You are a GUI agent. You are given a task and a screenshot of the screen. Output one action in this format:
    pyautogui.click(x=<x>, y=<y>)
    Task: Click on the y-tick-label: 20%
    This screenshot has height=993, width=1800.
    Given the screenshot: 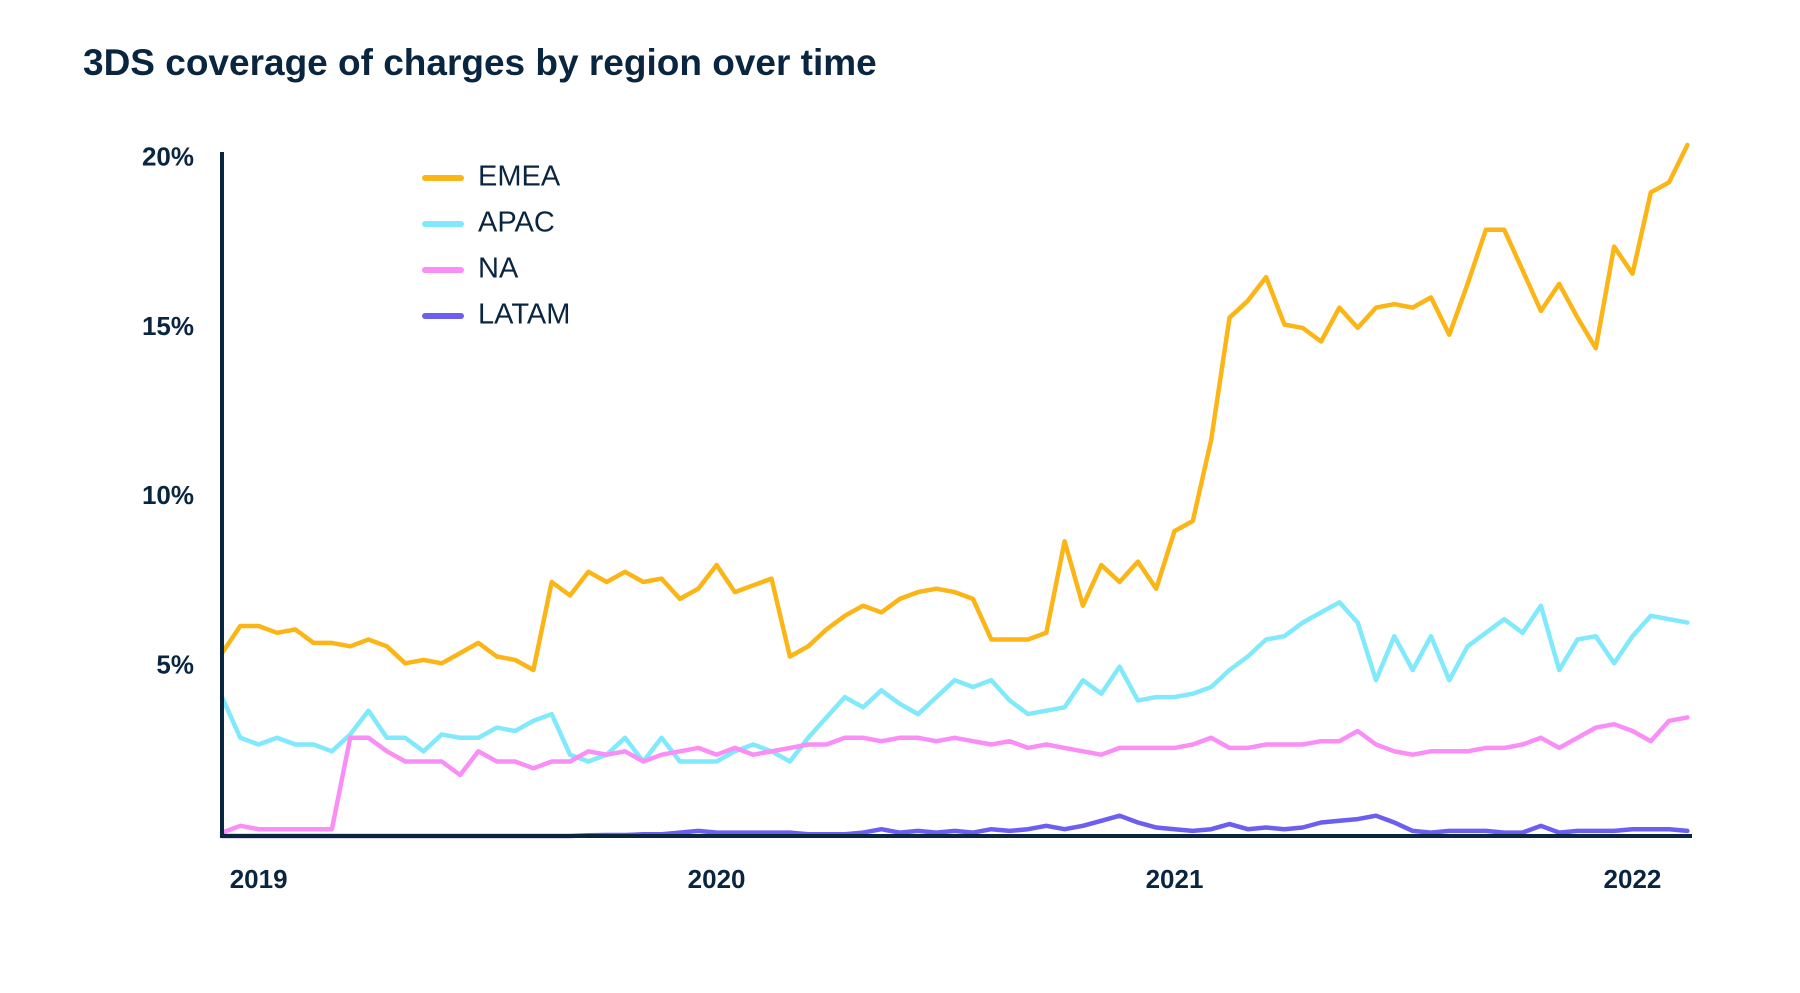 What is the action you would take?
    pyautogui.click(x=168, y=156)
    